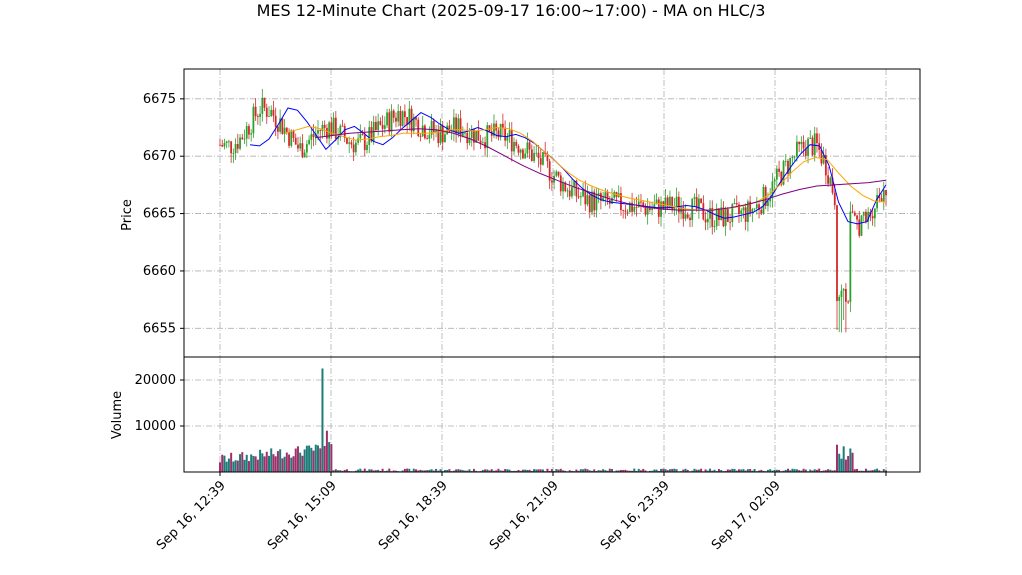 The height and width of the screenshot is (575, 1022). Describe the element at coordinates (159, 403) in the screenshot. I see `volume-y-ticks: 10000 20000` at that location.